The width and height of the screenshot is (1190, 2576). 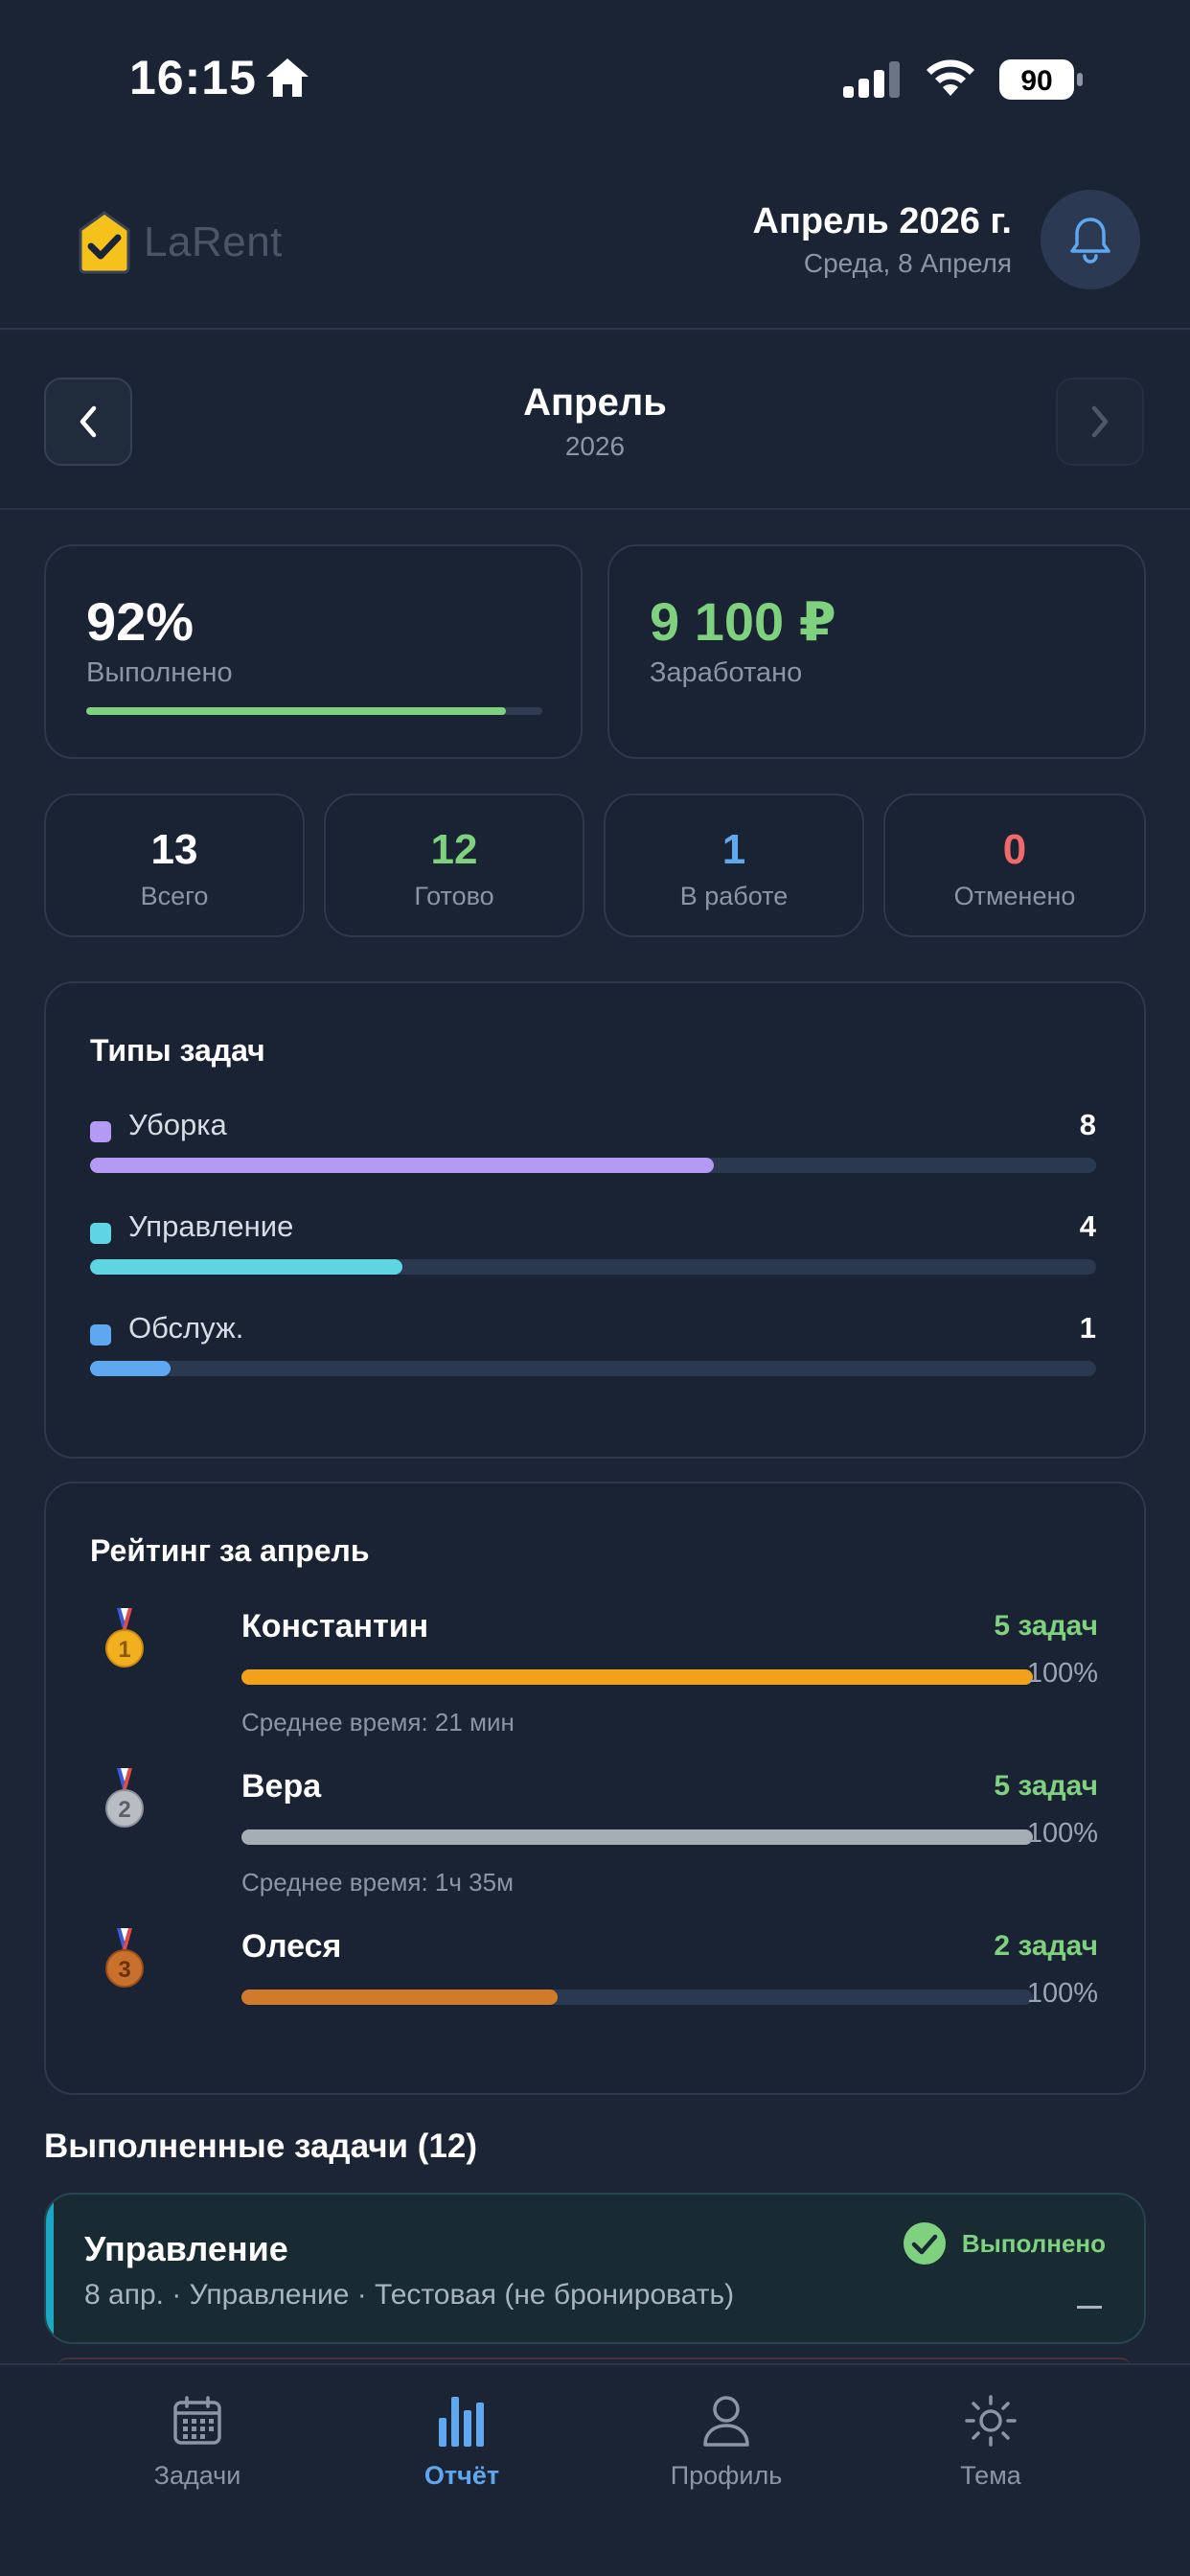 What do you see at coordinates (186, 2248) in the screenshot?
I see `task-name: Управление` at bounding box center [186, 2248].